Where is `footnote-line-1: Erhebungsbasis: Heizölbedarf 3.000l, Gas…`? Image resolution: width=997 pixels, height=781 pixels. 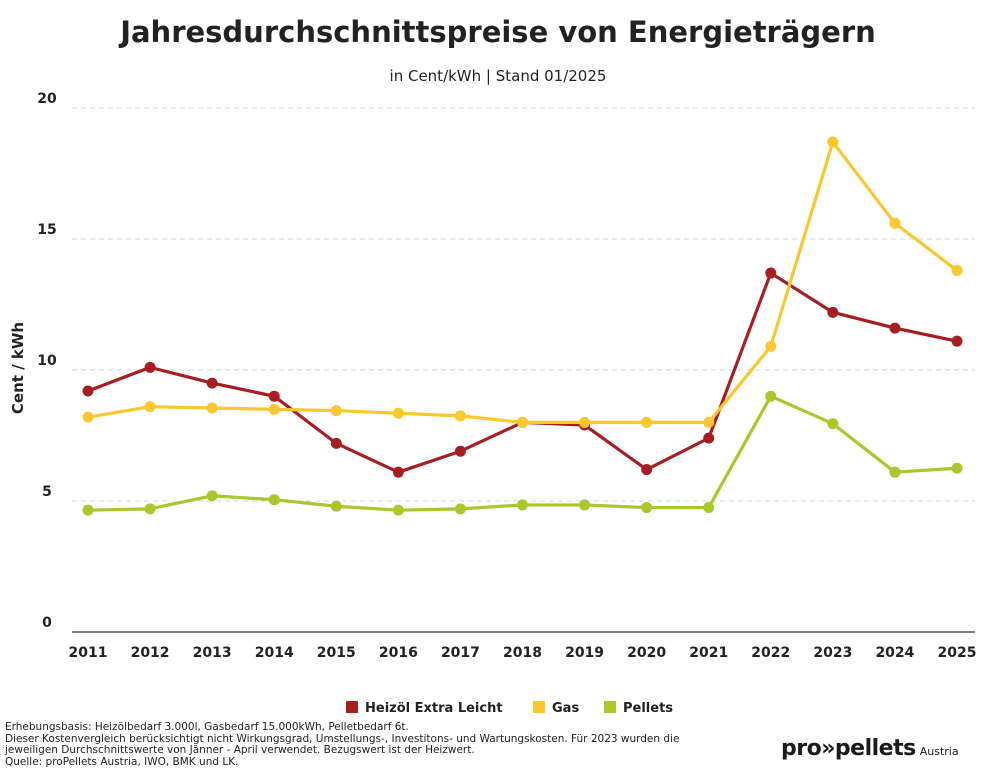 footnote-line-1: Erhebungsbasis: Heizölbedarf 3.000l, Gas… is located at coordinates (207, 727).